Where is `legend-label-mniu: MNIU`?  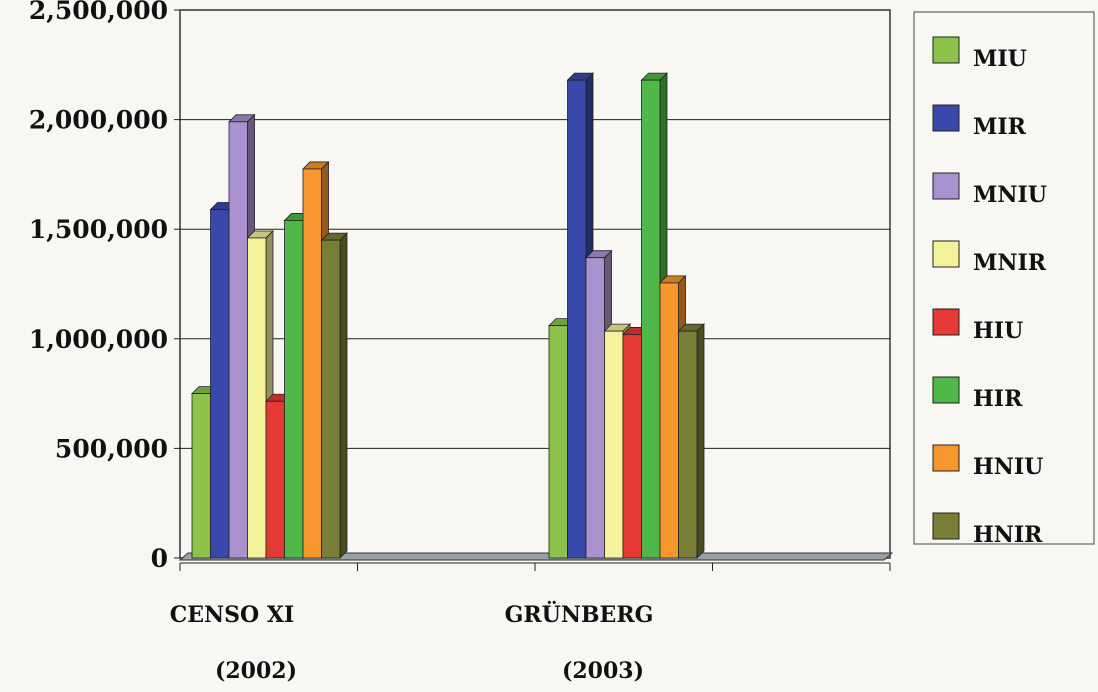
legend-label-mniu: MNIU is located at coordinates (1010, 195).